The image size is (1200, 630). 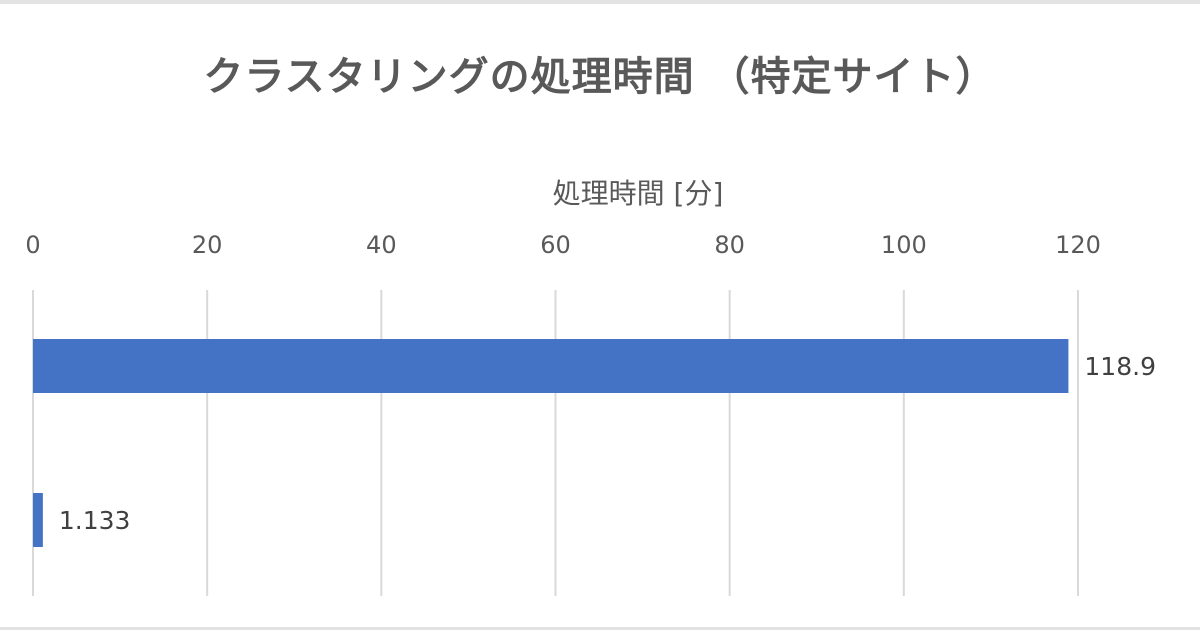 What do you see at coordinates (638, 193) in the screenshot?
I see `x-axis-title: 処理時間 [分]` at bounding box center [638, 193].